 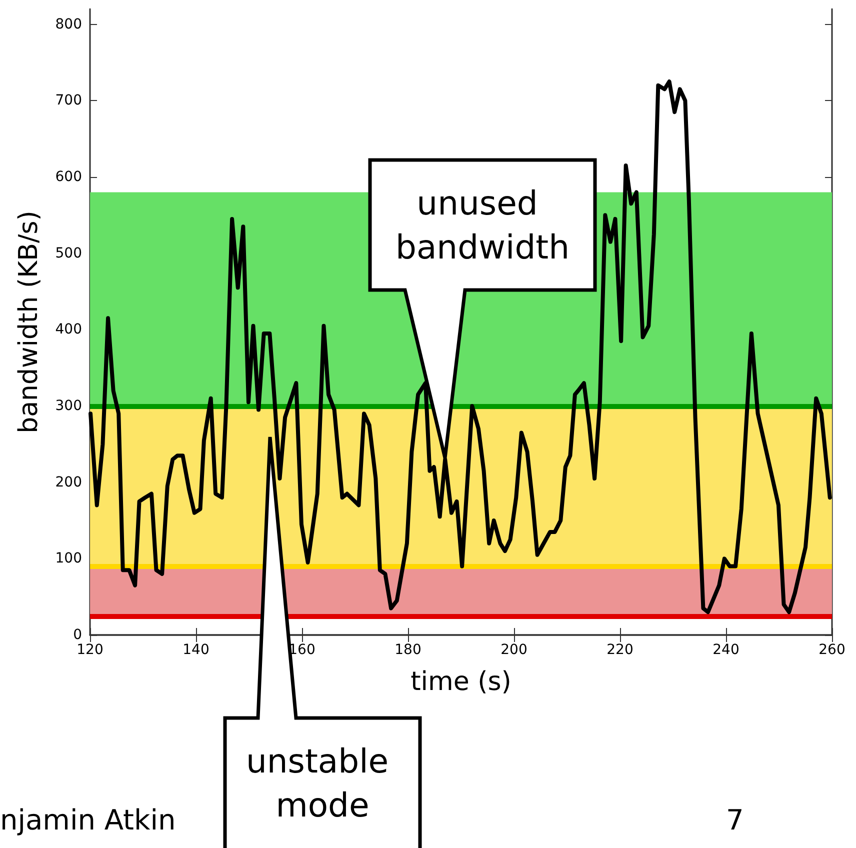 What do you see at coordinates (196, 650) in the screenshot?
I see `x-tick-label: 140` at bounding box center [196, 650].